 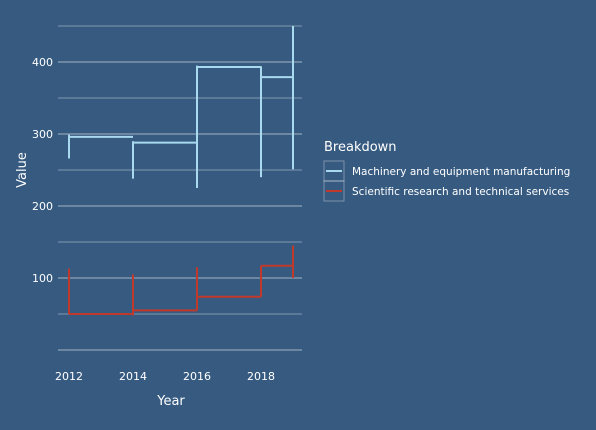 What do you see at coordinates (69, 376) in the screenshot?
I see `x-tick-label: 2012` at bounding box center [69, 376].